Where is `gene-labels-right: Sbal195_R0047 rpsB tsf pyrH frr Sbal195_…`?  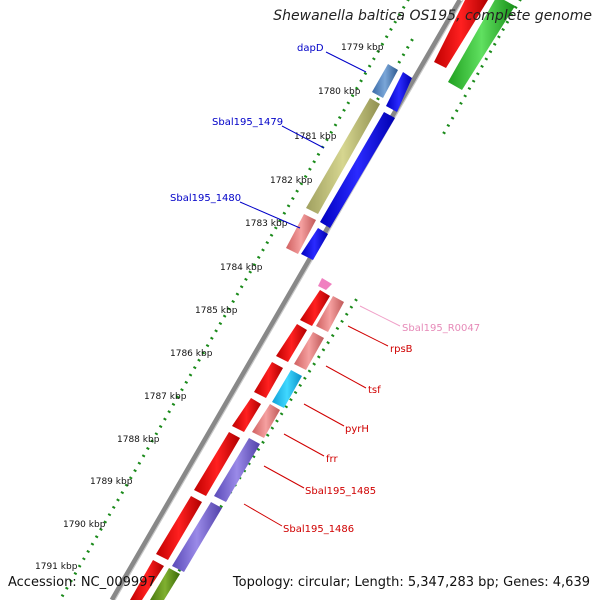 gene-labels-right: Sbal195_R0047 rpsB tsf pyrH frr Sbal195_… is located at coordinates (381, 429).